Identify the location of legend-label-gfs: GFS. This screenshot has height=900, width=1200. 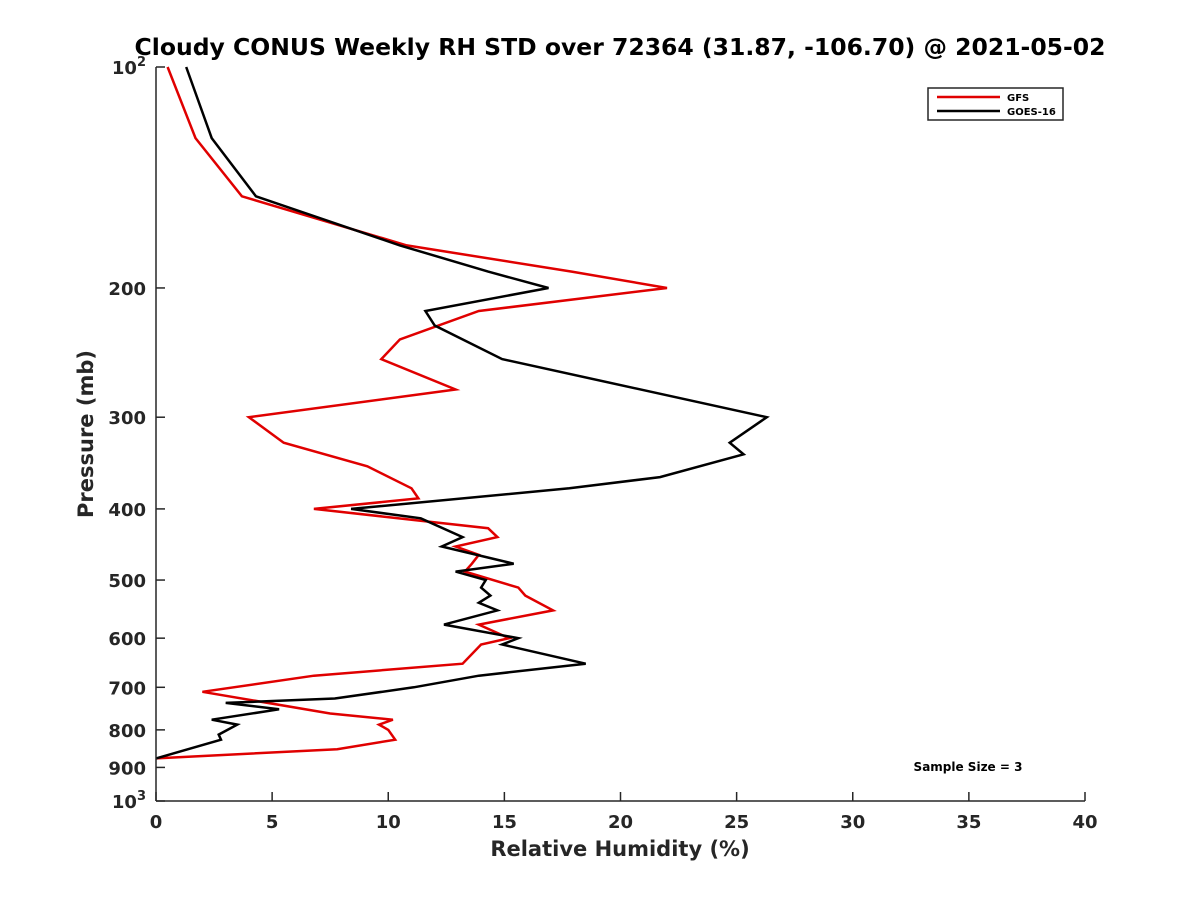
(1018, 98).